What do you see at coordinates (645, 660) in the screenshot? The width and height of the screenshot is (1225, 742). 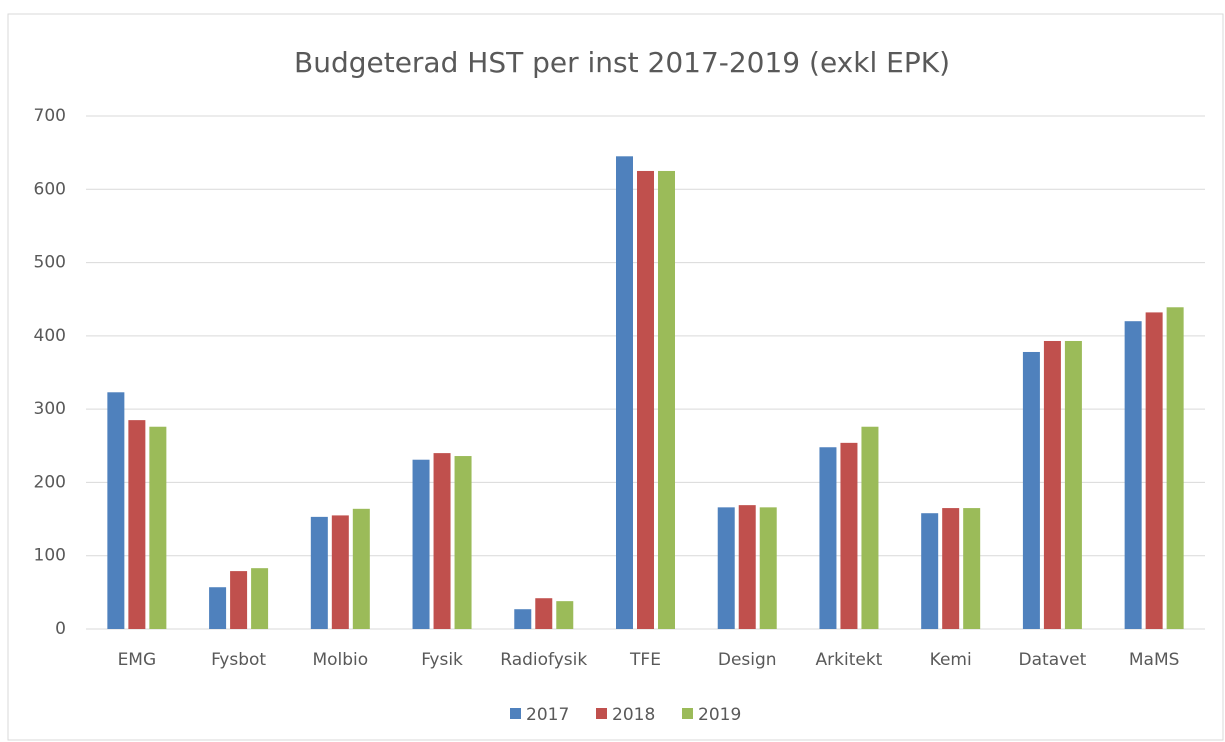 I see `x-tick-label: TFE` at bounding box center [645, 660].